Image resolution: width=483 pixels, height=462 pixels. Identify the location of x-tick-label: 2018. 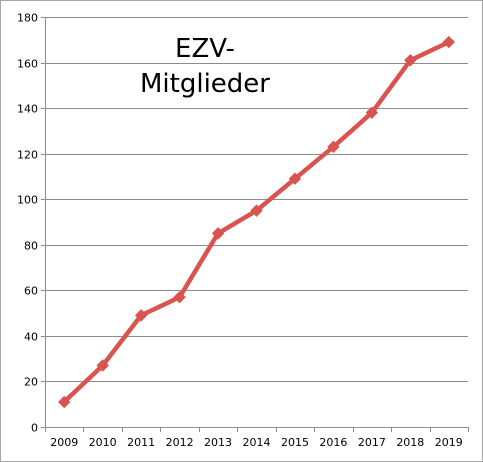
(410, 442).